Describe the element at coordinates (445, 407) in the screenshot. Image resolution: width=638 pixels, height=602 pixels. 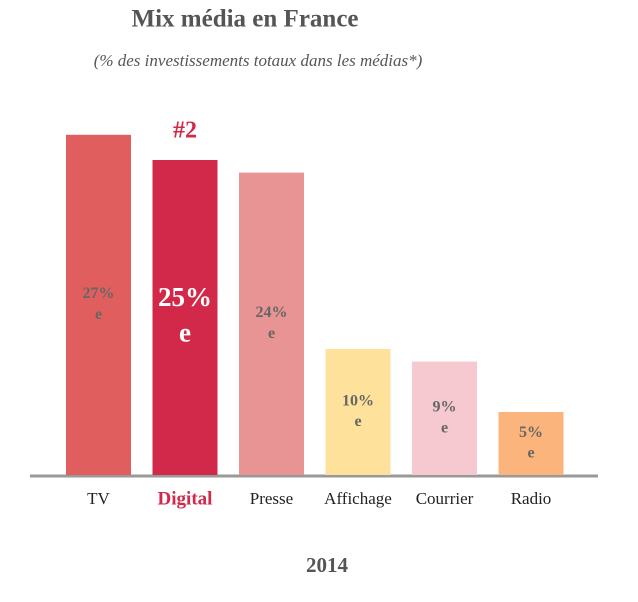
I see `value-label: 9%` at that location.